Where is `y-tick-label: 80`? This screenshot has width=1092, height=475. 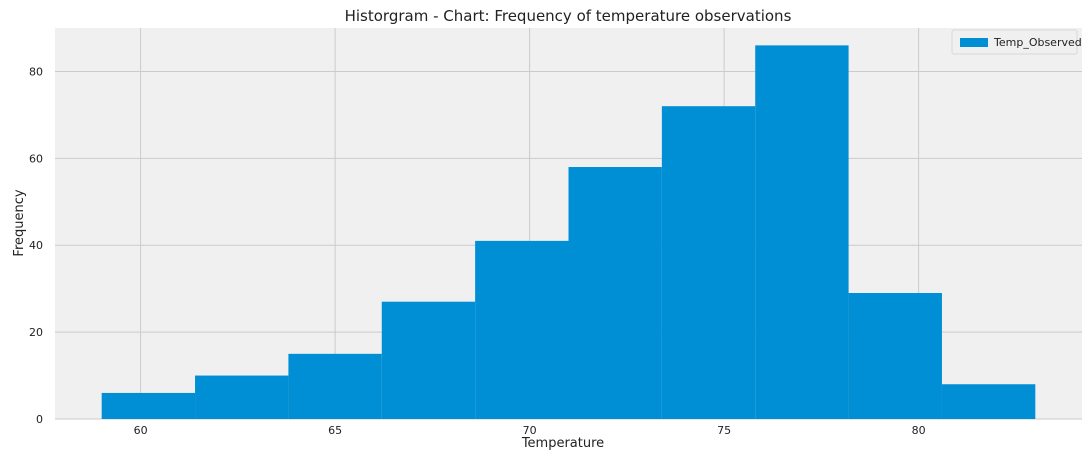
y-tick-label: 80 is located at coordinates (36, 71).